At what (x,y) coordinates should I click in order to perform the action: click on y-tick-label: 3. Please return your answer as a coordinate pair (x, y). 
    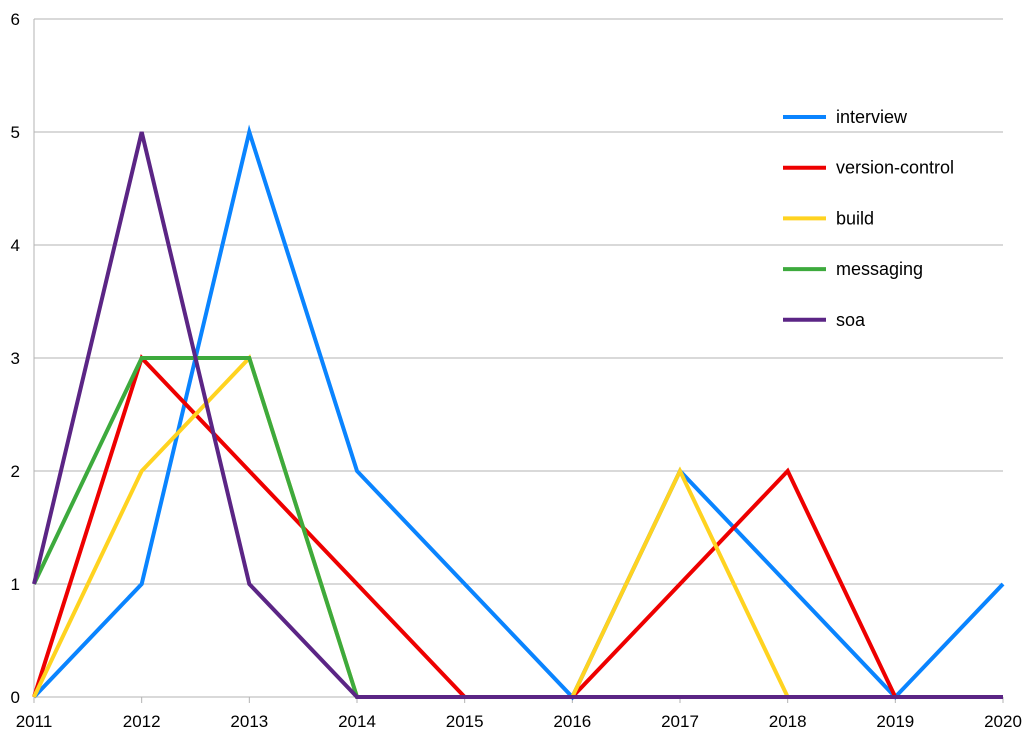
    Looking at the image, I should click on (15, 358).